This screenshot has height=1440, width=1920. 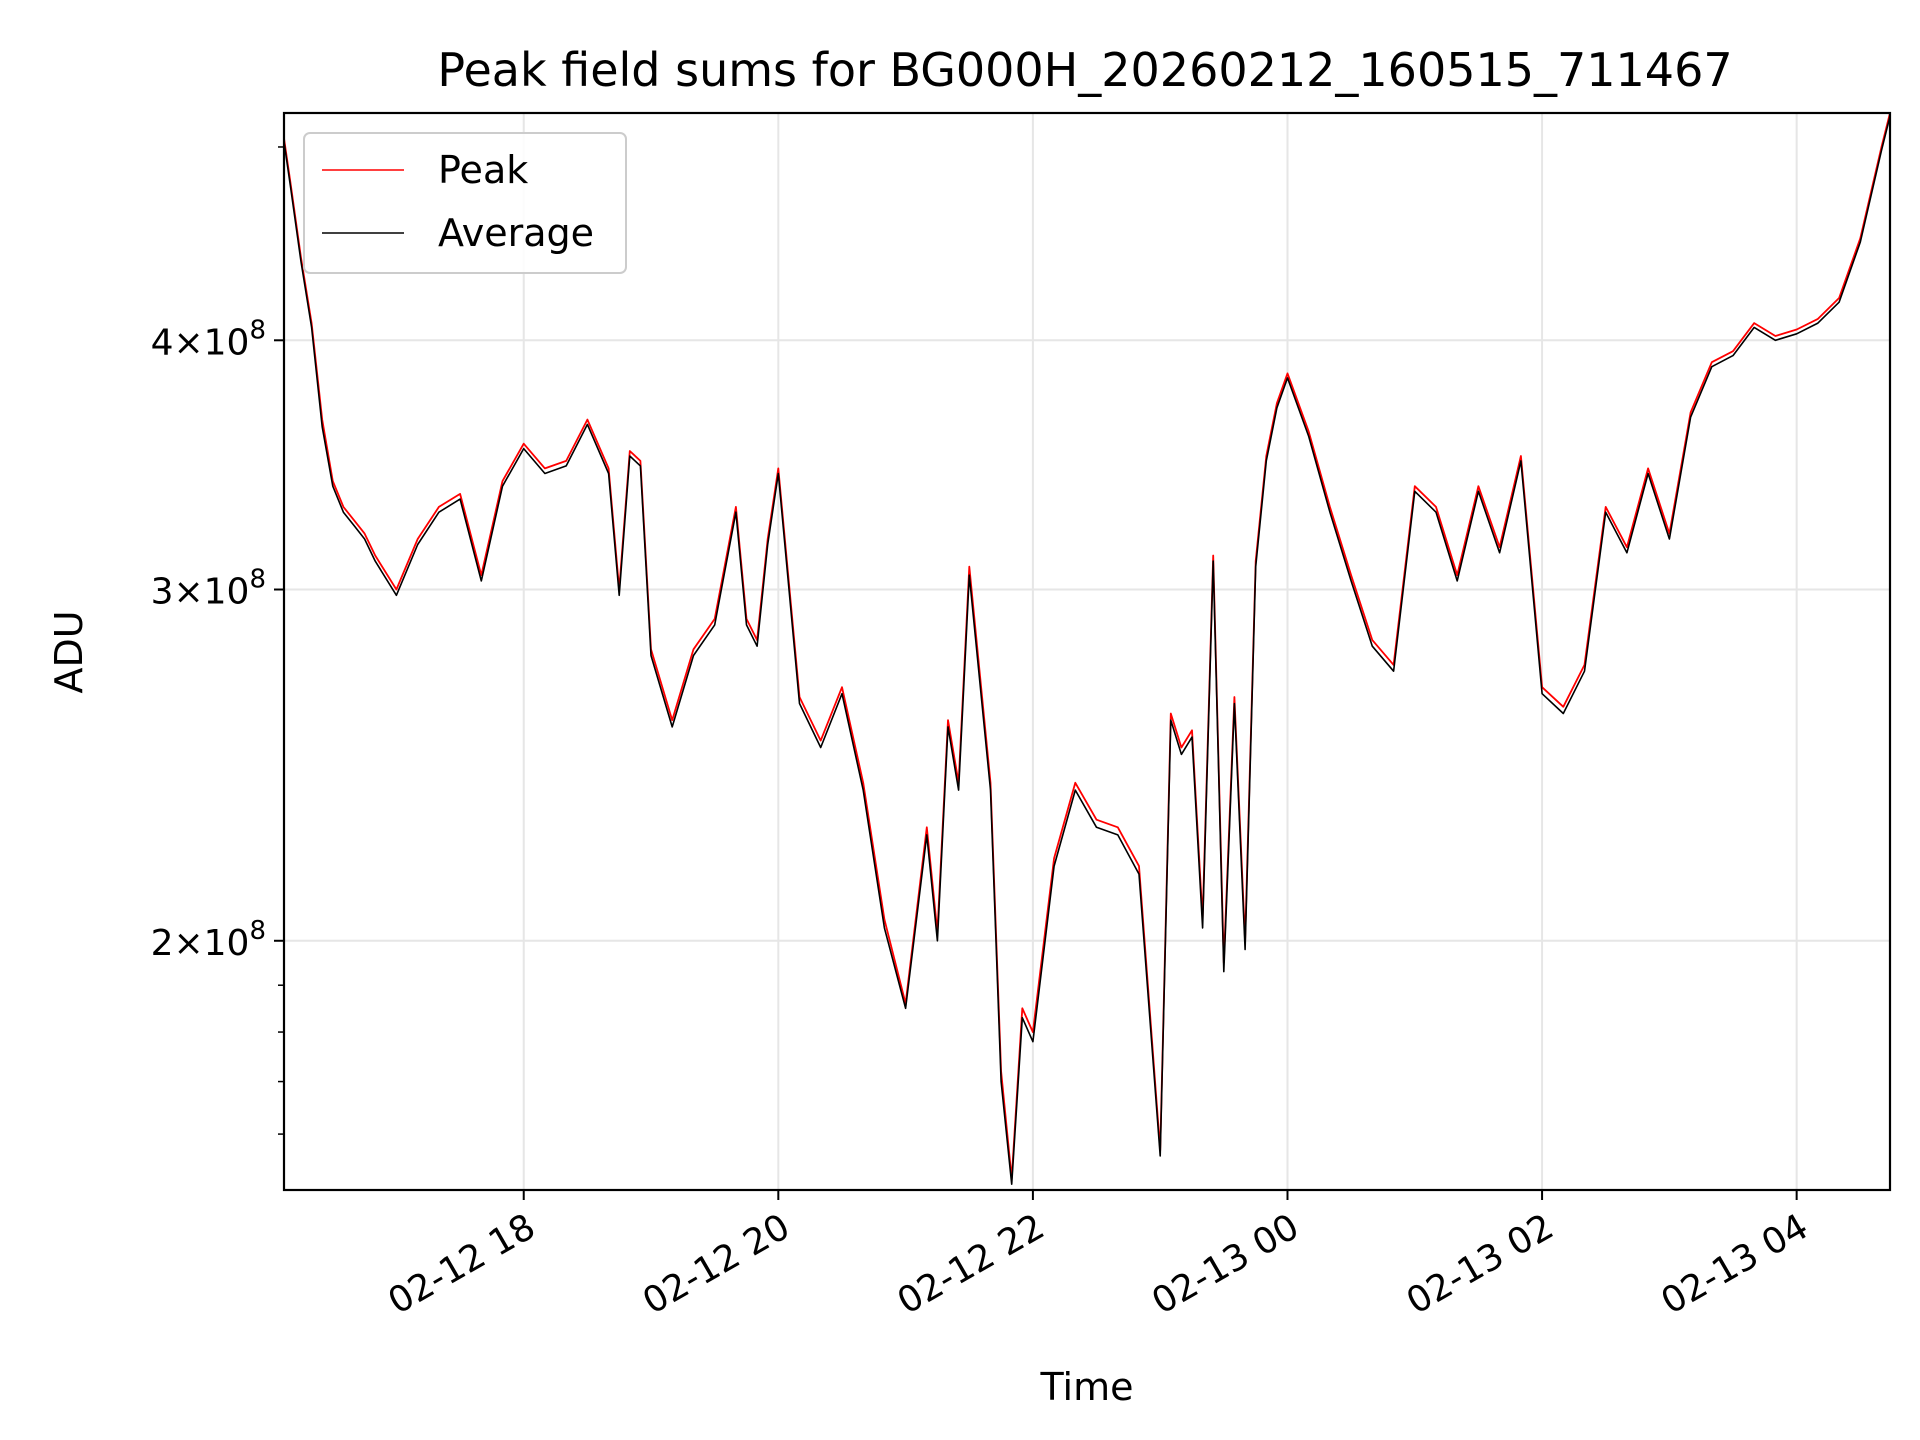 What do you see at coordinates (217, 640) in the screenshot?
I see `y-axis: 2×108 3×108 4×108` at bounding box center [217, 640].